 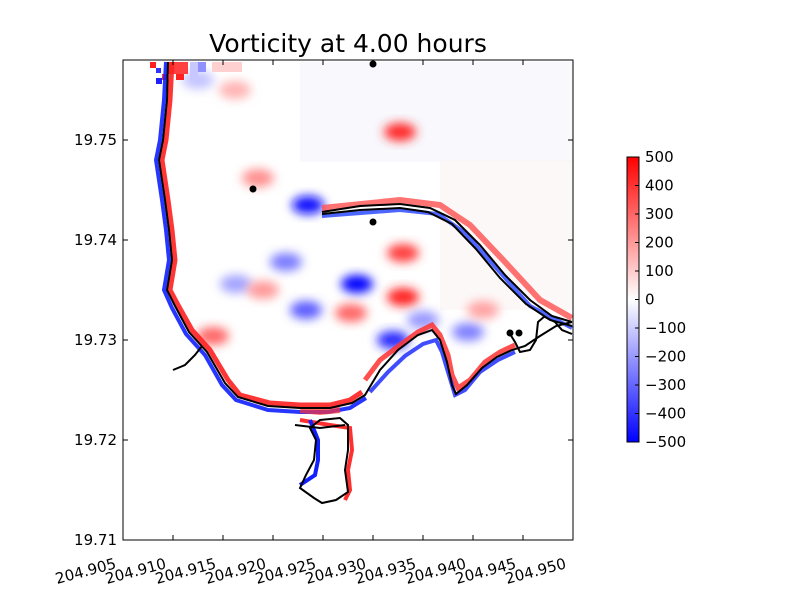 What do you see at coordinates (665, 328) in the screenshot?
I see `colorbar-tick-label: −100` at bounding box center [665, 328].